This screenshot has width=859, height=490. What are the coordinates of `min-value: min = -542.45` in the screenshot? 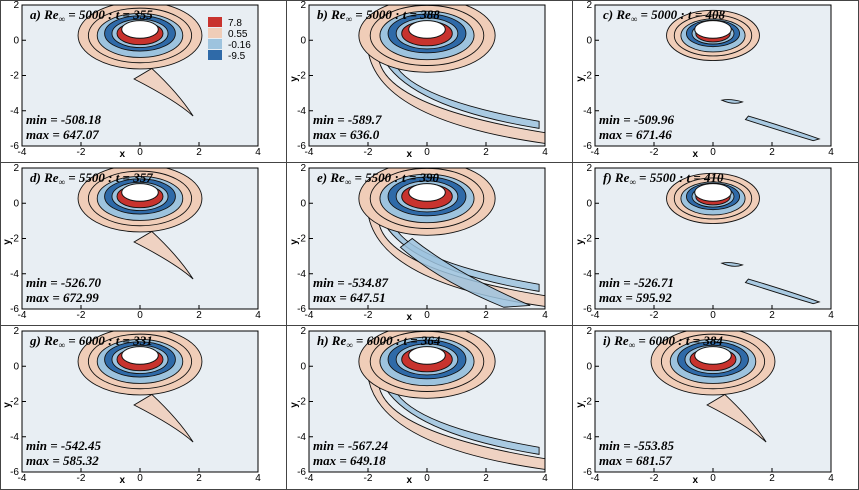 It's located at (63, 445).